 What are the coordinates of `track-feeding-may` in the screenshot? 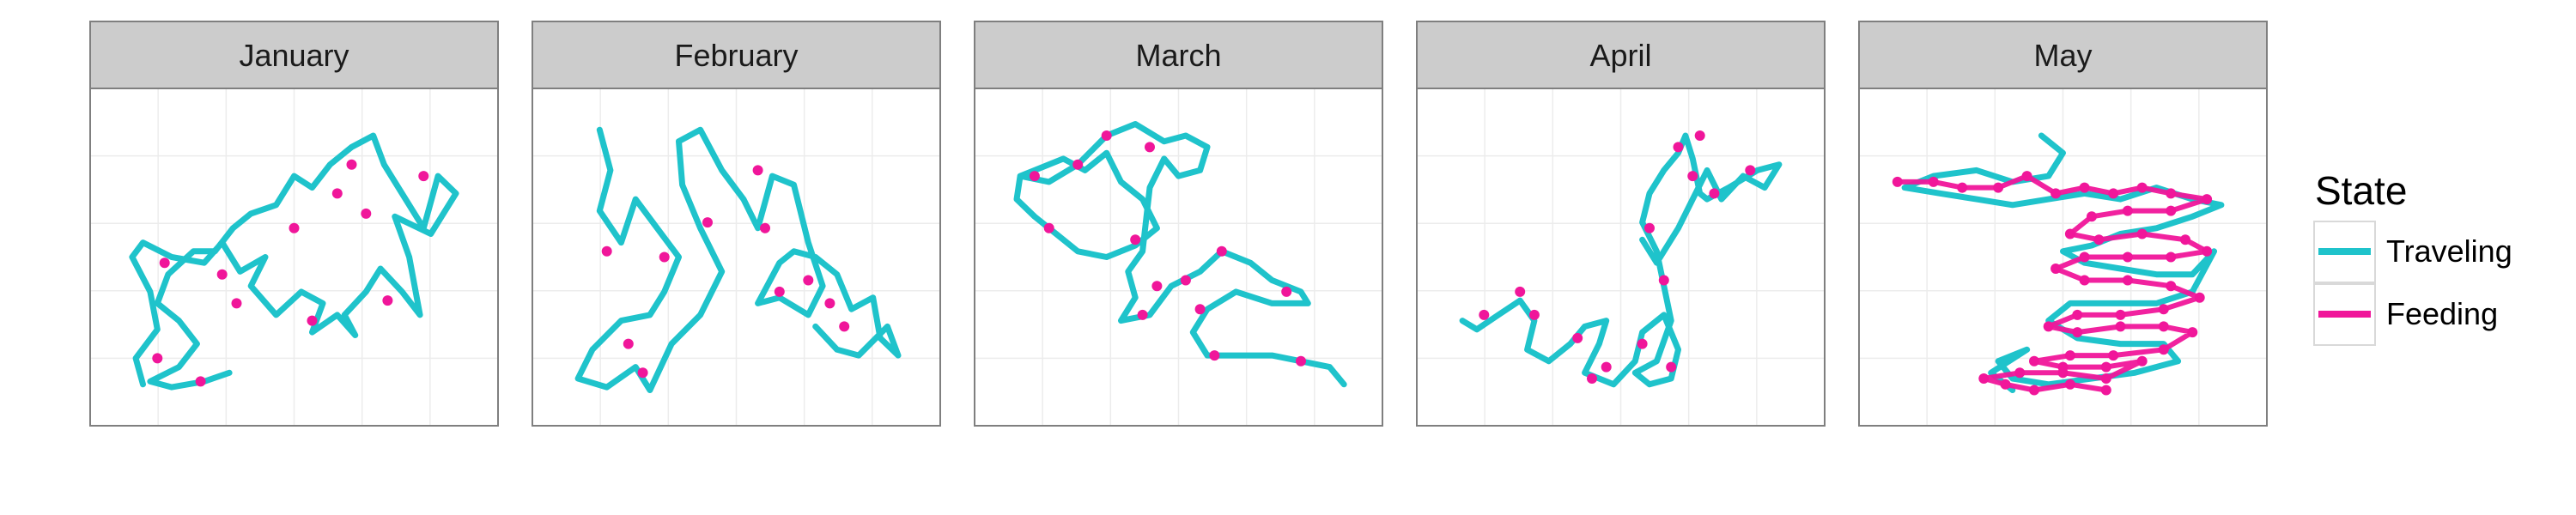 It's located at (2052, 283).